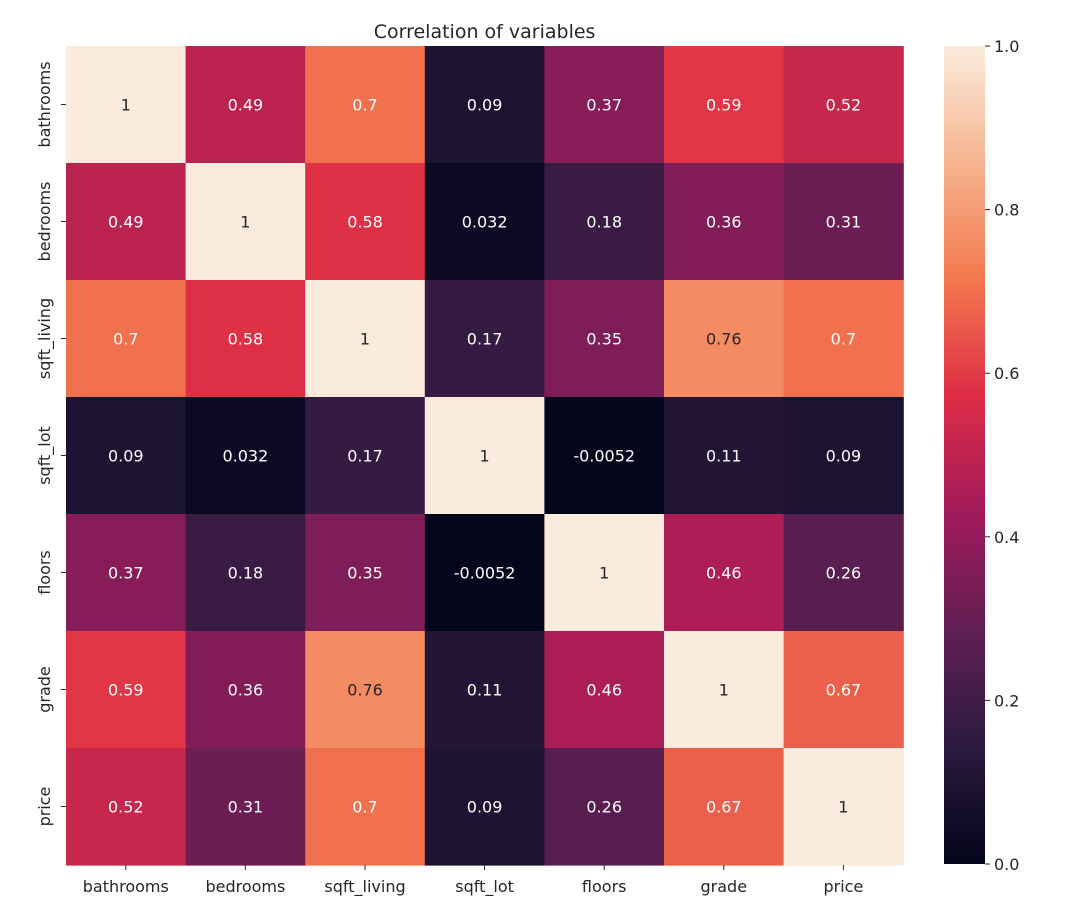 Image resolution: width=1083 pixels, height=904 pixels. Describe the element at coordinates (1002, 455) in the screenshot. I see `colorbar-ticks: 0.0 0.2 0.4 0.6 0.8 1.0` at that location.